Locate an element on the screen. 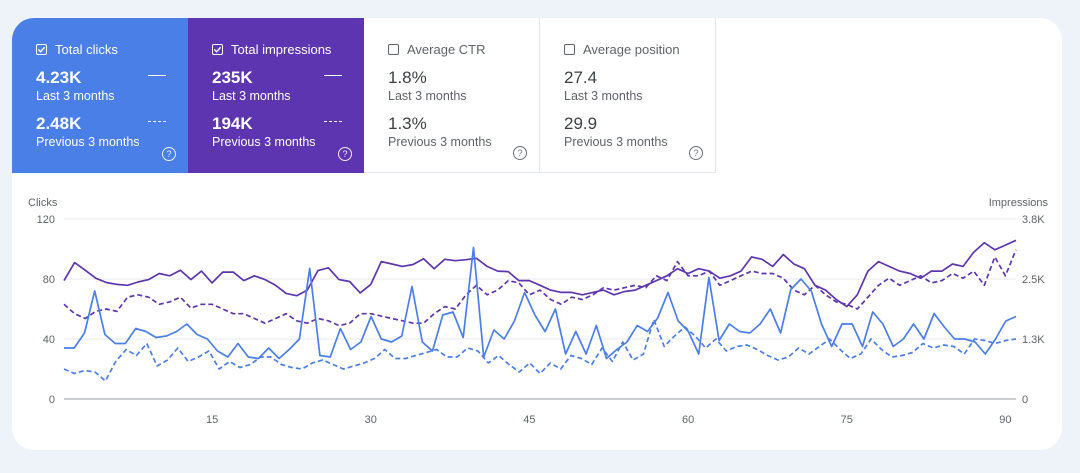  x-tick-label: 30 is located at coordinates (371, 420).